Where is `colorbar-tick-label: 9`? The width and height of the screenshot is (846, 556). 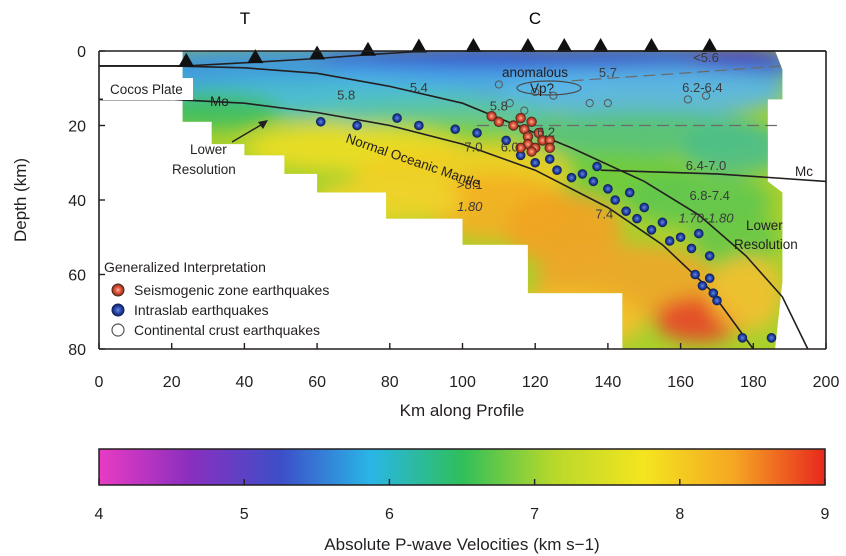
colorbar-tick-label: 9 is located at coordinates (825, 514).